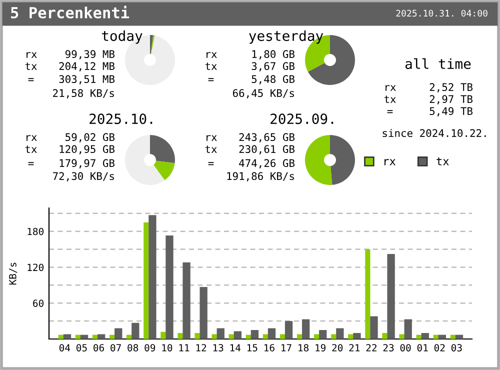 This screenshot has width=500, height=370. What do you see at coordinates (434, 133) in the screenshot?
I see `text: since 2024.10.22.` at bounding box center [434, 133].